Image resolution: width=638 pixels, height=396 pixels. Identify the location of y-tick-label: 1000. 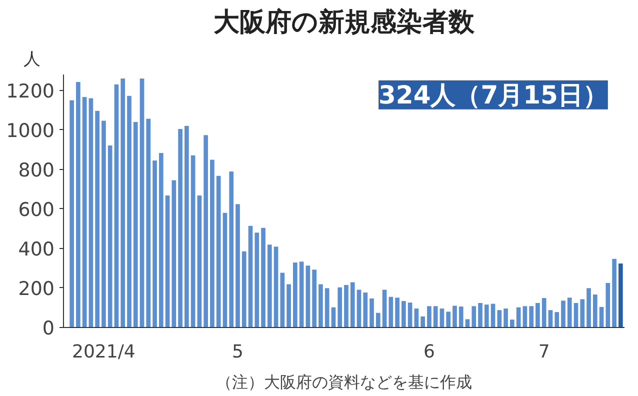
(30, 131).